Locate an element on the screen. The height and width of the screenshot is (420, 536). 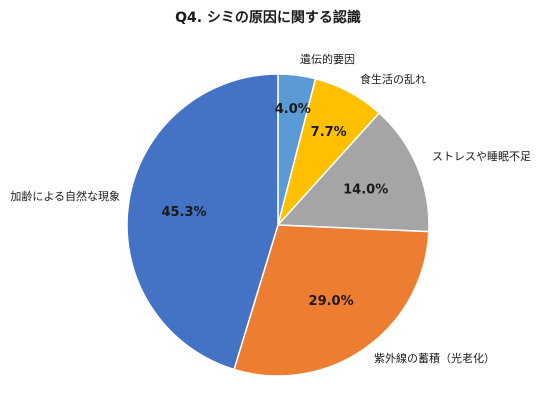
slice-category-label-3: ストレスや睡眠不足 is located at coordinates (481, 156).